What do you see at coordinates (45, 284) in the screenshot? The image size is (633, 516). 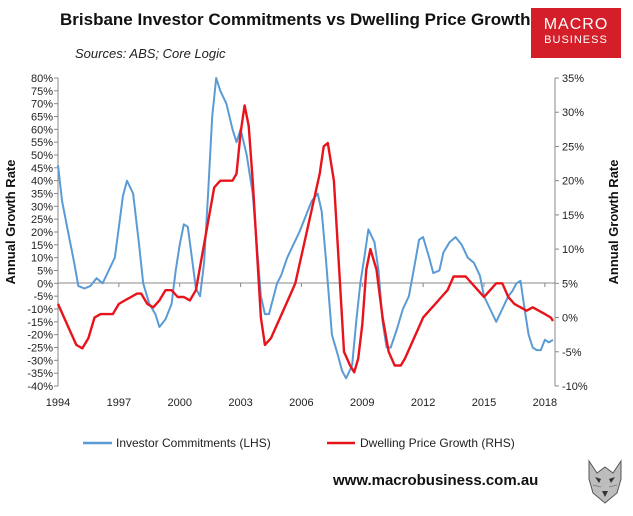 I see `y-tick-label-left: 0%` at bounding box center [45, 284].